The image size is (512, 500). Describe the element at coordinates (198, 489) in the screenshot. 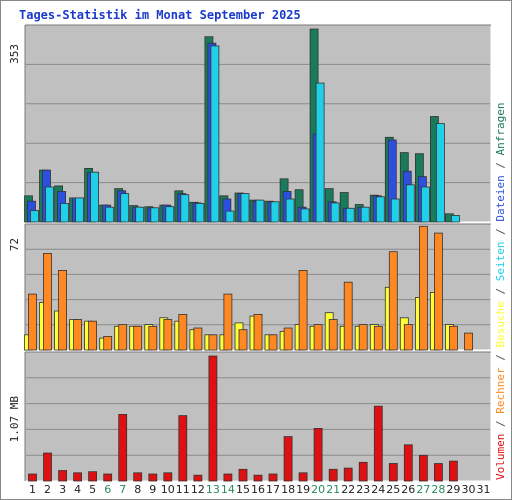

I see `x-tick-label-12: 12` at that location.